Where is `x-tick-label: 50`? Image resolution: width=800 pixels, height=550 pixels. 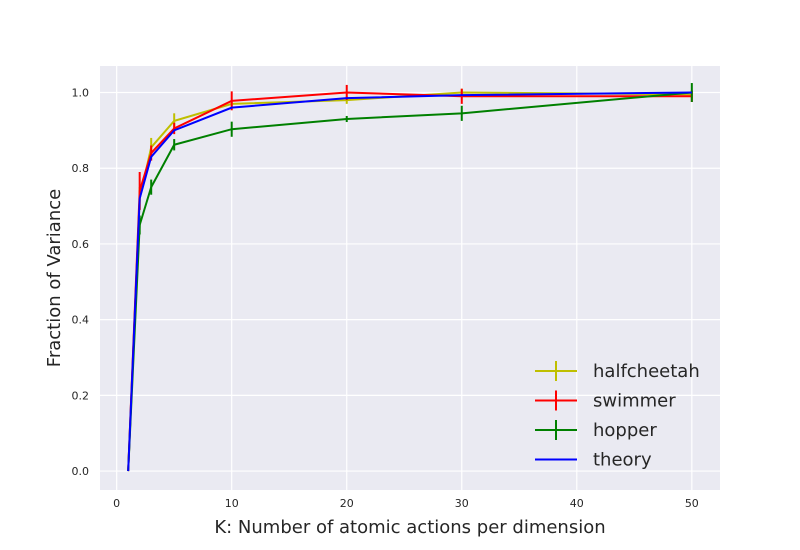 x-tick-label: 50 is located at coordinates (692, 503).